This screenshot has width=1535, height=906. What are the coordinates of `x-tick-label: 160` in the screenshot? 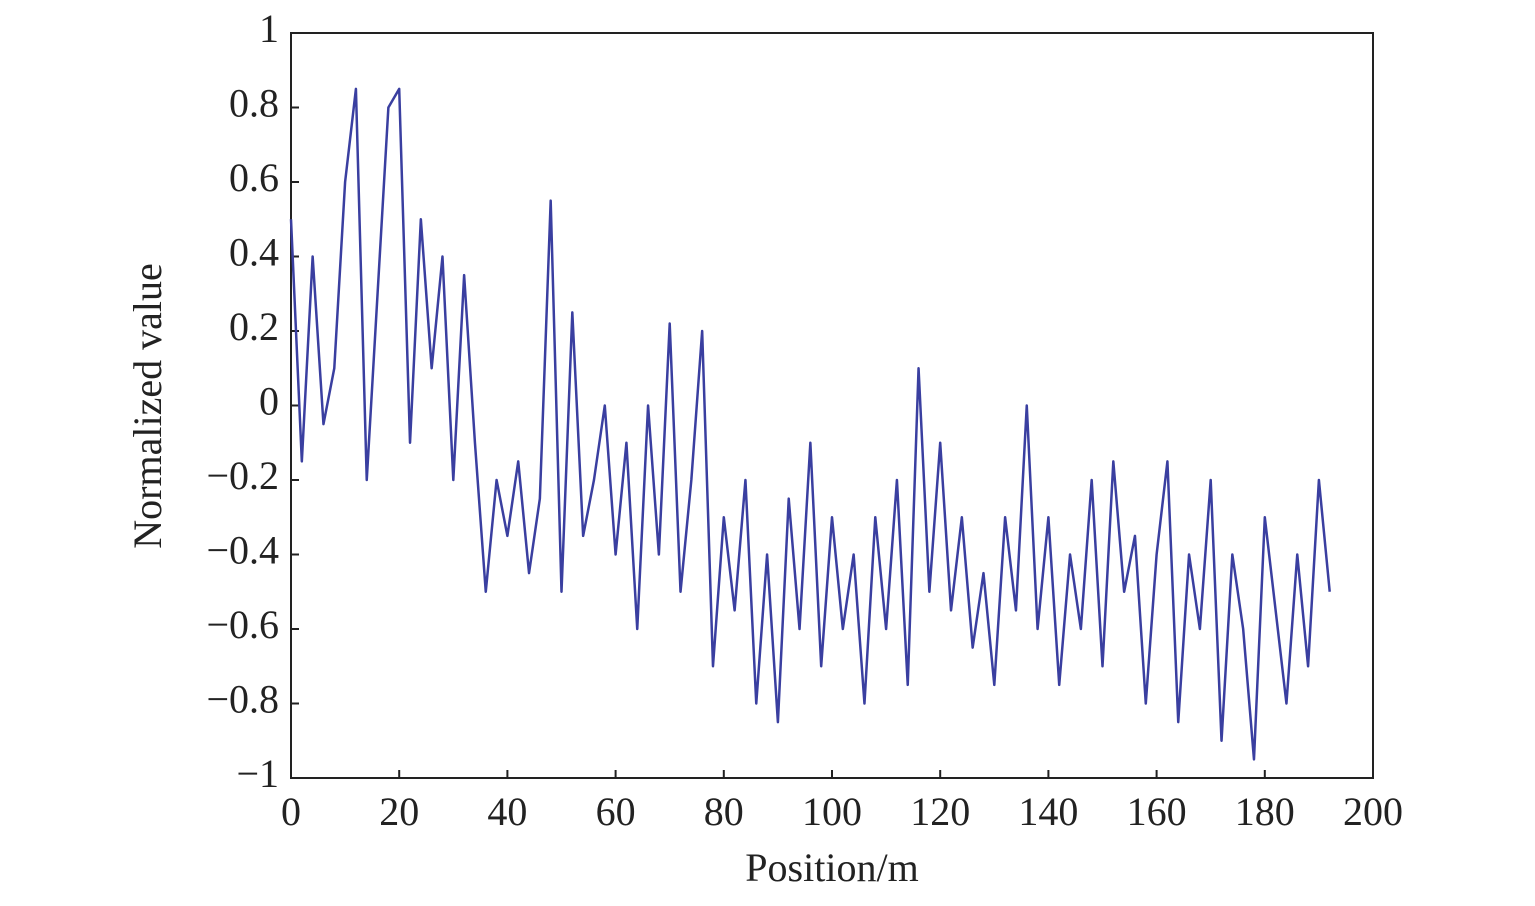 It's located at (1157, 811).